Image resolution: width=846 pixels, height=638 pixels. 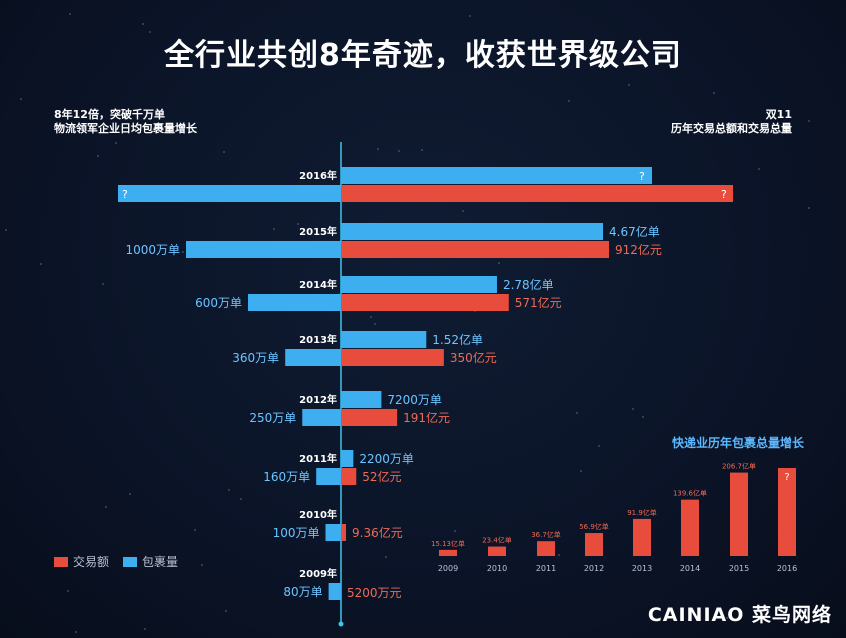 I want to click on small-bar-label: 91.9亿单, so click(x=642, y=512).